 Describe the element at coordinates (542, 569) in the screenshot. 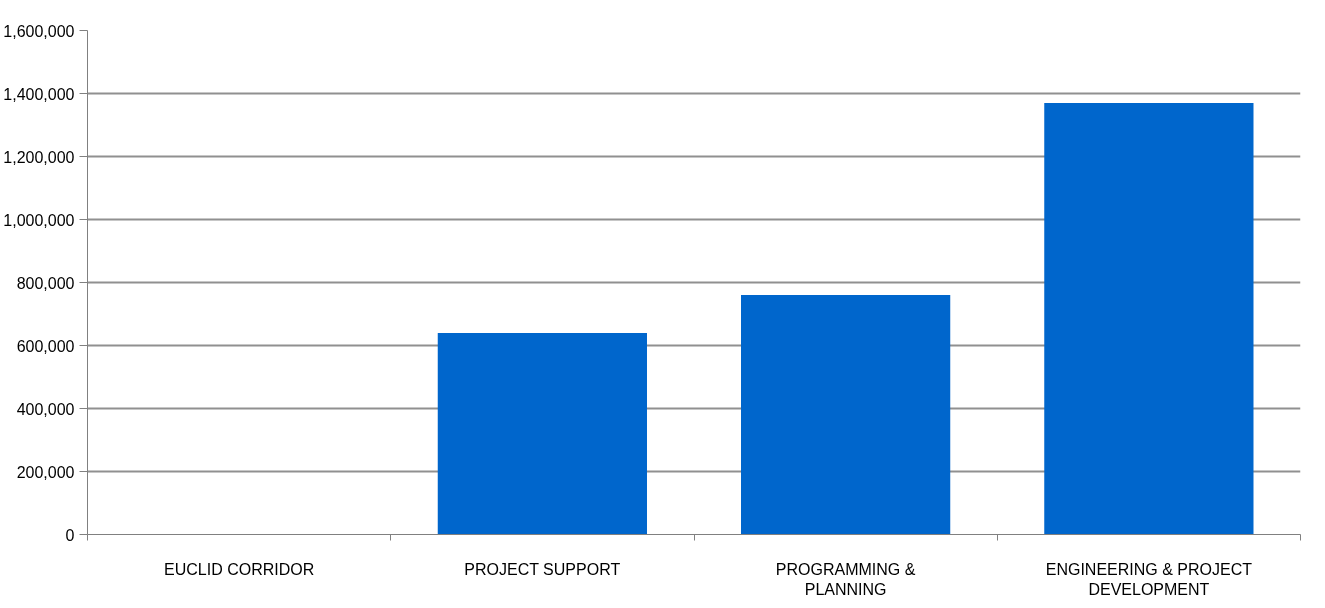

I see `x-tick-label: PROJECT SUPPORT` at that location.